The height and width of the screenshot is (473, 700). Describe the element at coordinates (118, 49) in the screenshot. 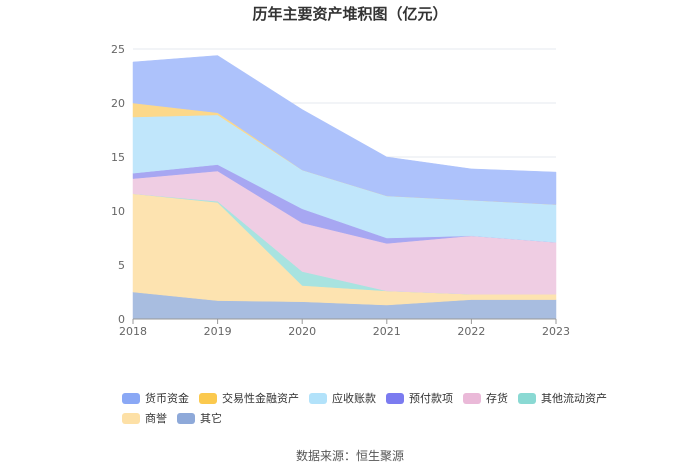

I see `y-tick-label: 25` at that location.